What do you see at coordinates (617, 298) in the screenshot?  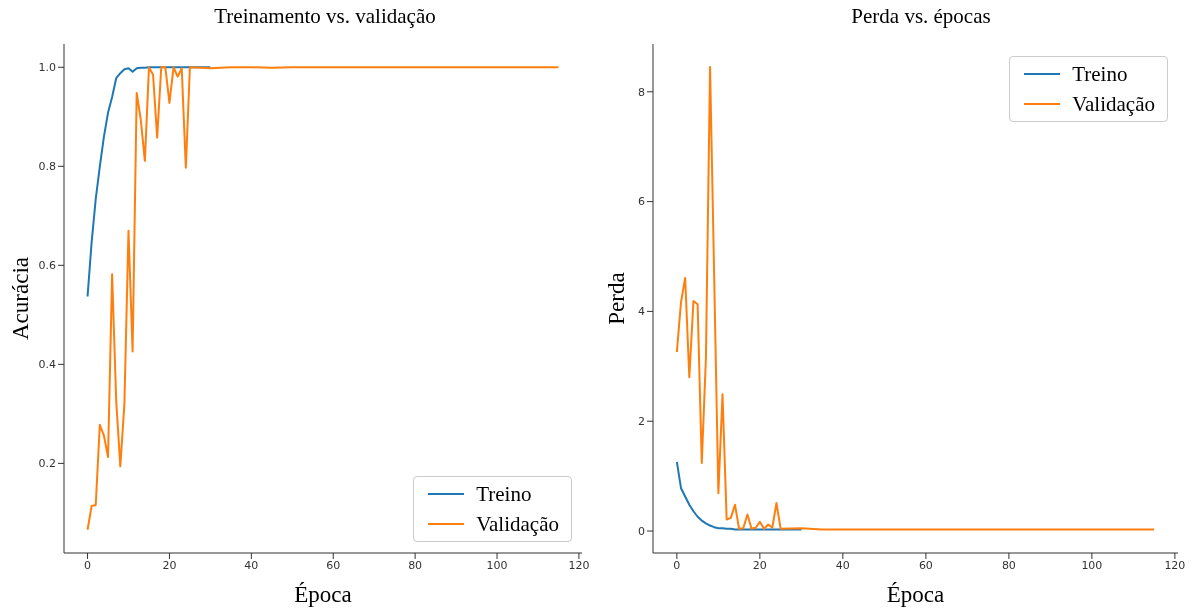 I see `y-axis-title: Perda` at bounding box center [617, 298].